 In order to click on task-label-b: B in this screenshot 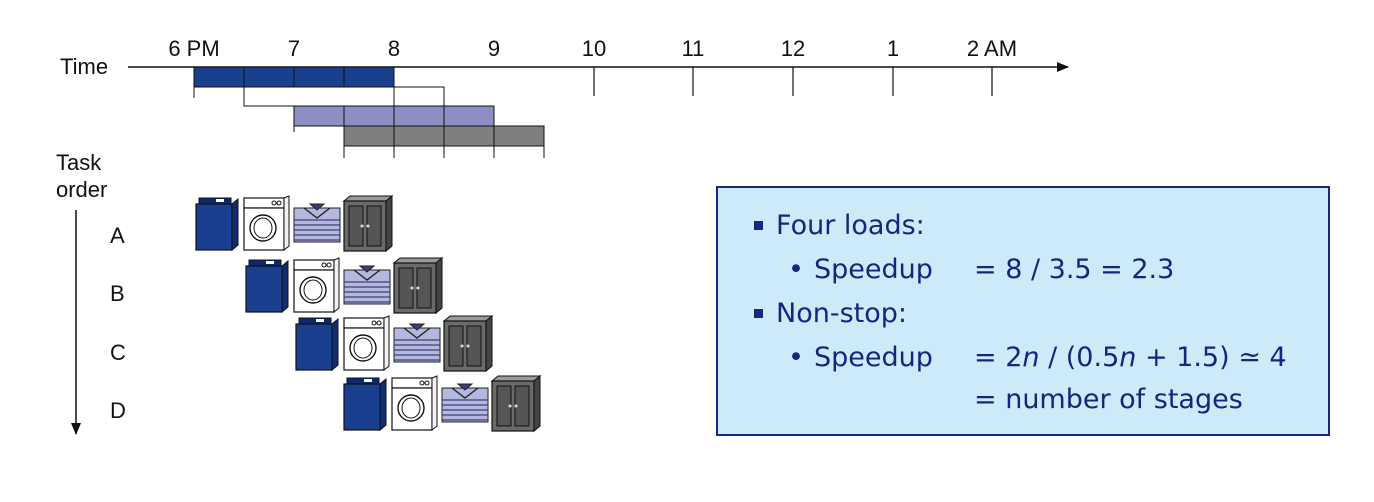, I will do `click(117, 293)`.